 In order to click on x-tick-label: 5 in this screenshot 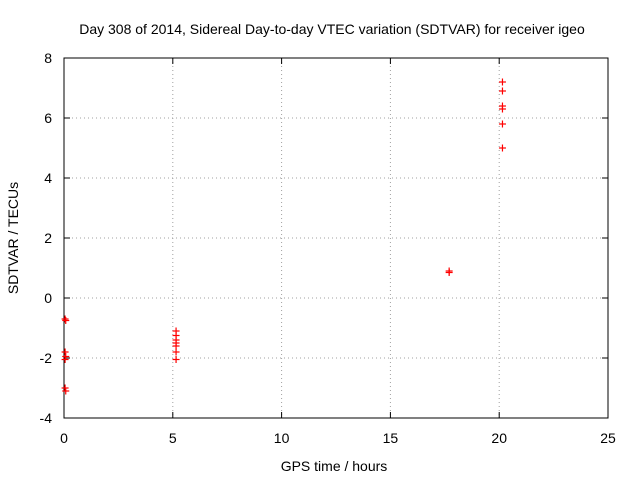, I will do `click(173, 438)`.